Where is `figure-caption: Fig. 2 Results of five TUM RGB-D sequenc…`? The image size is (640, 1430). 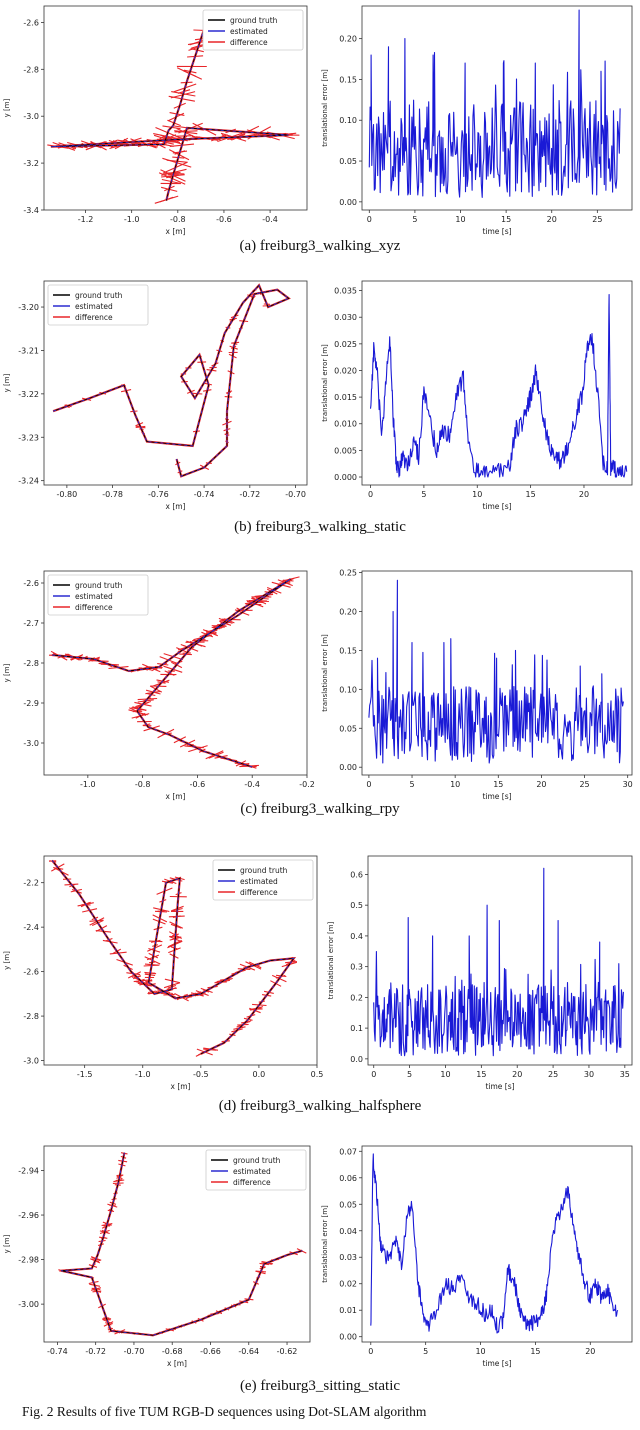 figure-caption: Fig. 2 Results of five TUM RGB-D sequenc… is located at coordinates (224, 1411).